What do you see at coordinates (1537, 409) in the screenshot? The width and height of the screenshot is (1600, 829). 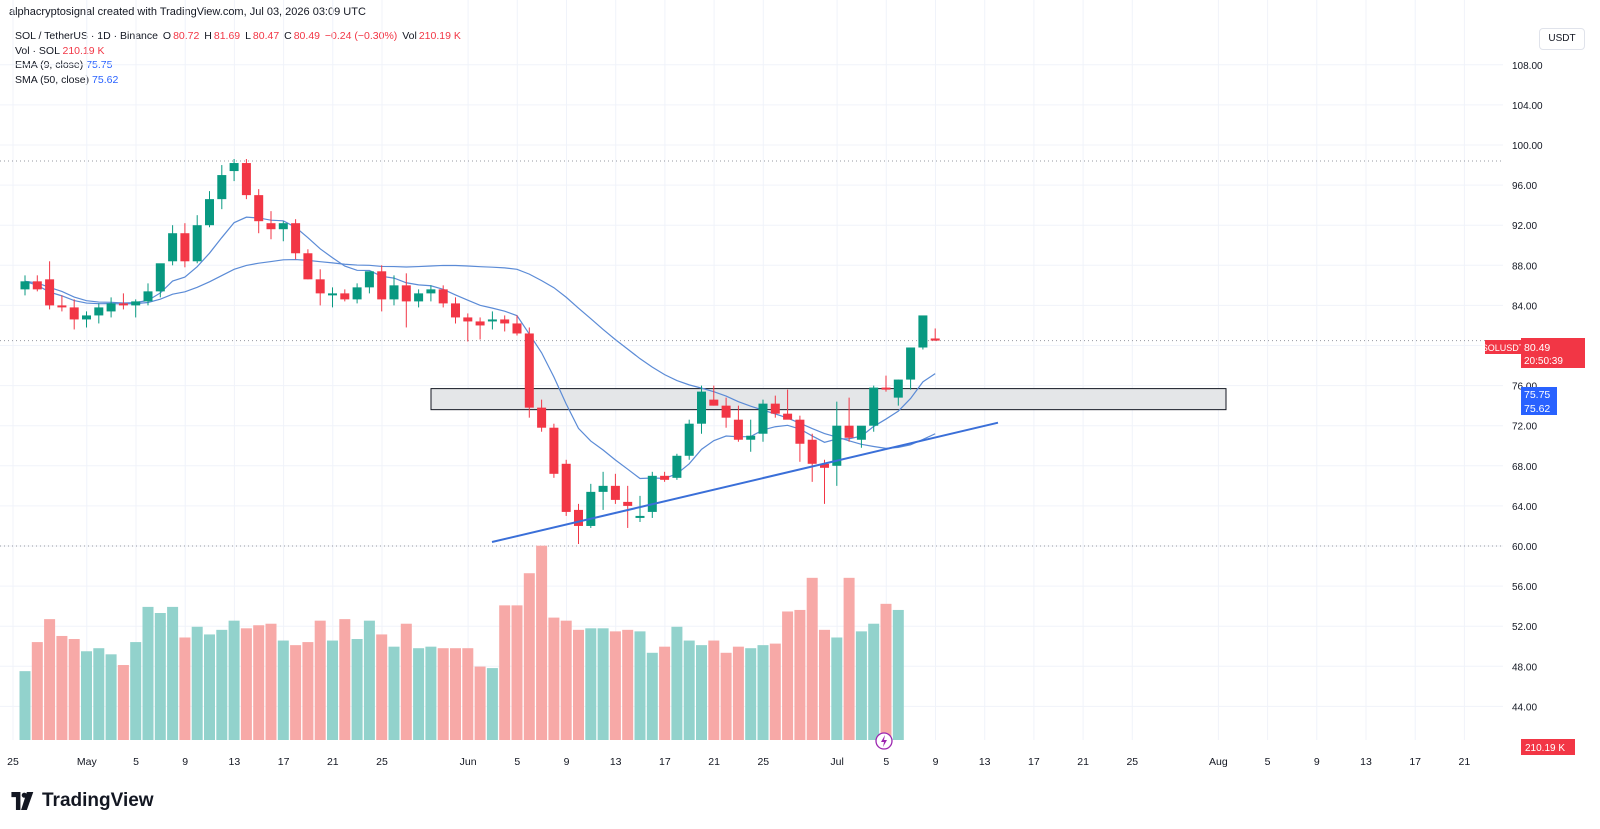 I see `sma-badge-value: 75.62` at bounding box center [1537, 409].